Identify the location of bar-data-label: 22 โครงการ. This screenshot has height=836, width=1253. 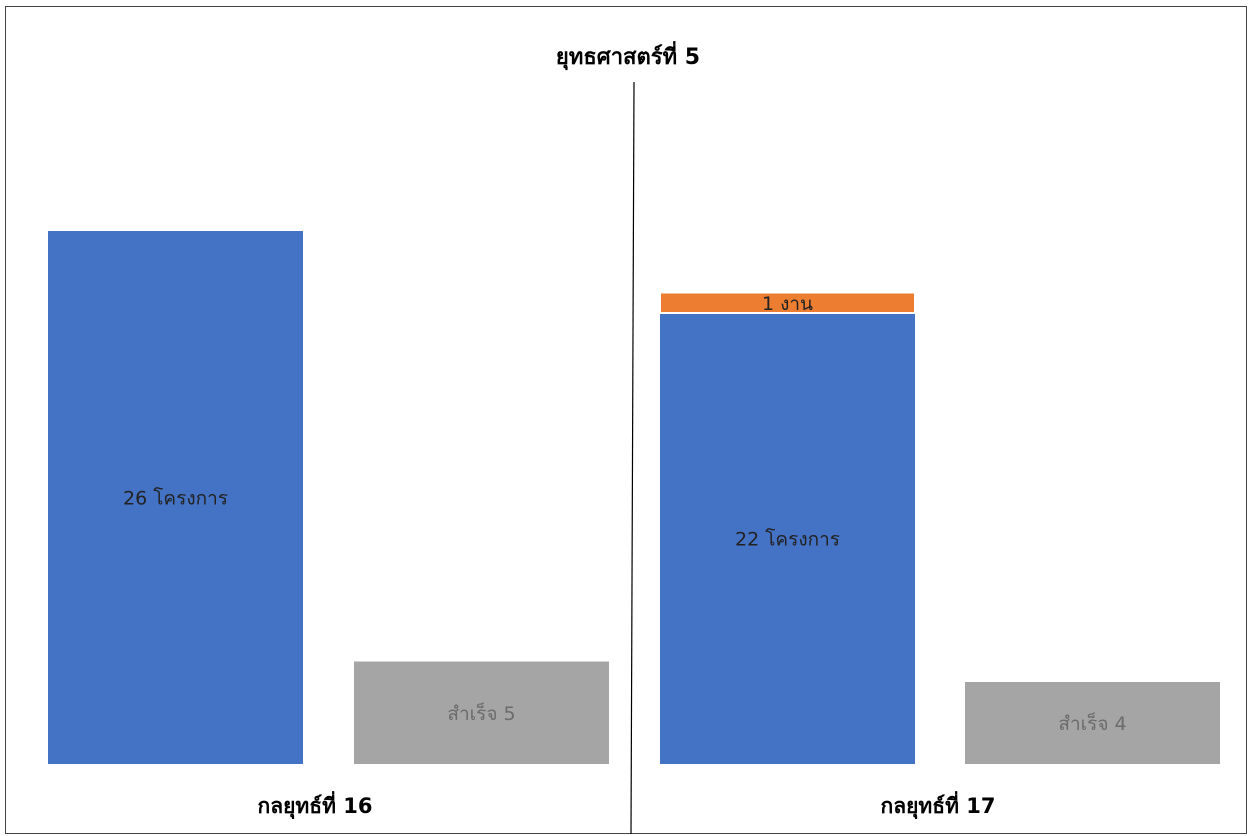
(787, 539).